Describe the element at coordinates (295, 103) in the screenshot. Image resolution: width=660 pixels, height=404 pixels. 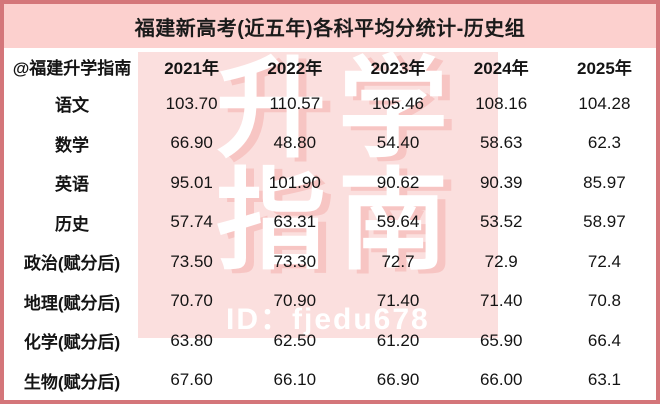
I see `score-value: 110.57` at that location.